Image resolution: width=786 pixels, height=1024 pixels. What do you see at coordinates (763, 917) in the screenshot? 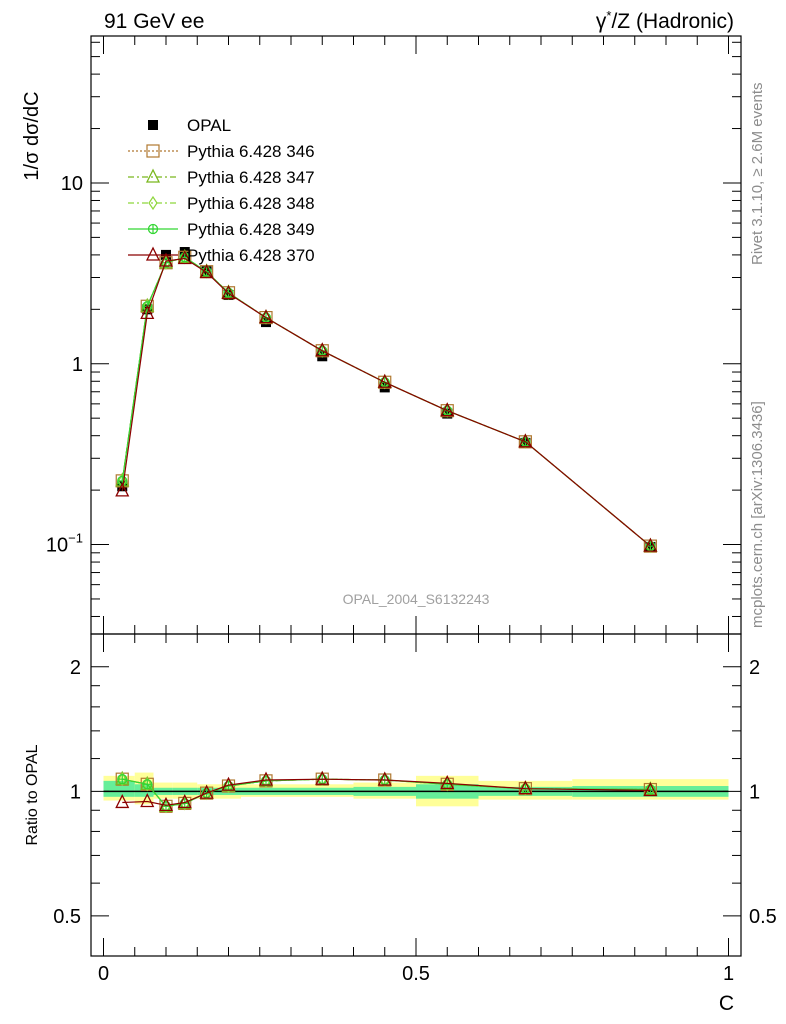
I see `ratio-y-tick-label-right: 0.5` at bounding box center [763, 917].